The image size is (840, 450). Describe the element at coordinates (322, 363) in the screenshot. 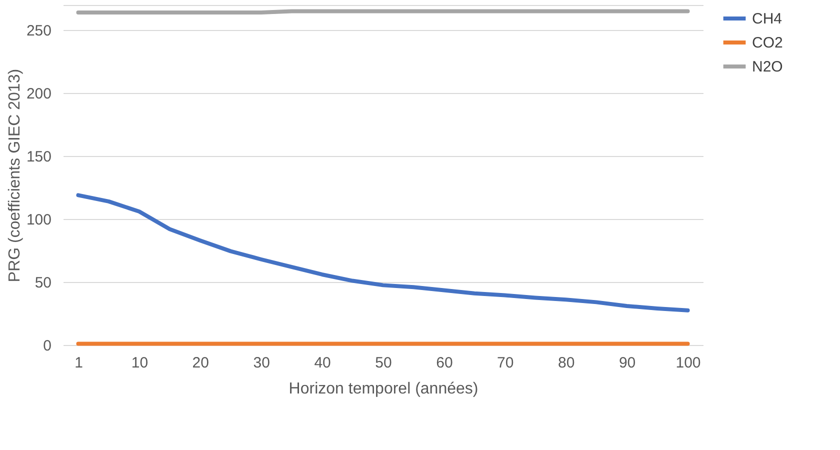

I see `x-tick-label: 40` at that location.